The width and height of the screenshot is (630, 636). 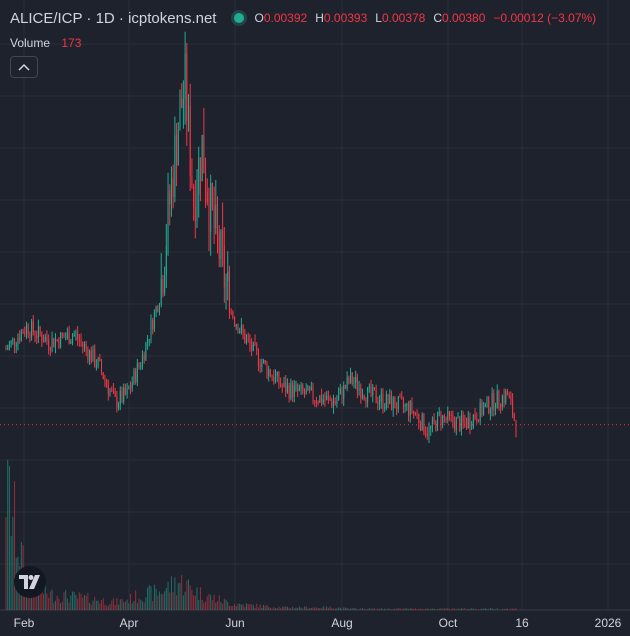 What do you see at coordinates (345, 18) in the screenshot?
I see `high-value: 0.00393` at bounding box center [345, 18].